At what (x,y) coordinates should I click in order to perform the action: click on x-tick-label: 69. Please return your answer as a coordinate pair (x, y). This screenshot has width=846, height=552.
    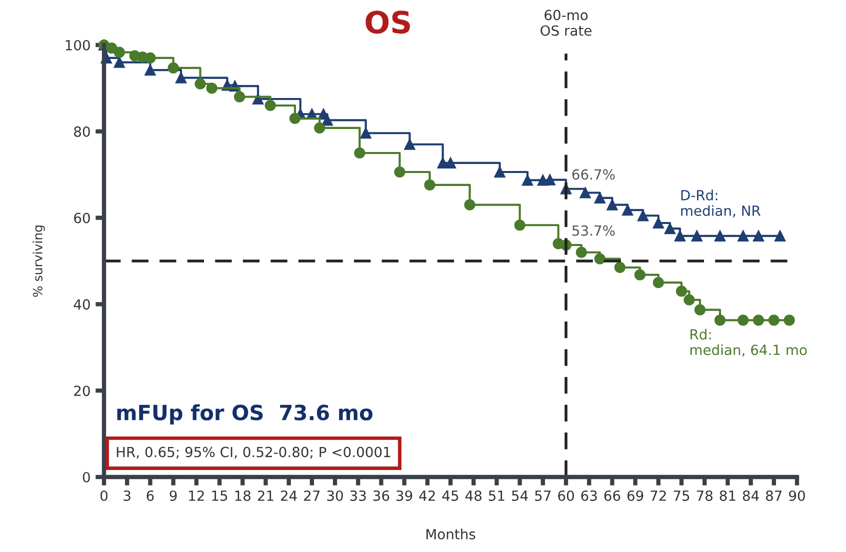
    Looking at the image, I should click on (635, 495).